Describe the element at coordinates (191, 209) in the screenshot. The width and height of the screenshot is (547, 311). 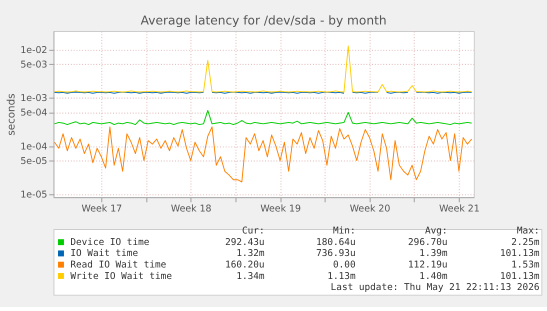
I see `x-tick-label: Week 18` at that location.